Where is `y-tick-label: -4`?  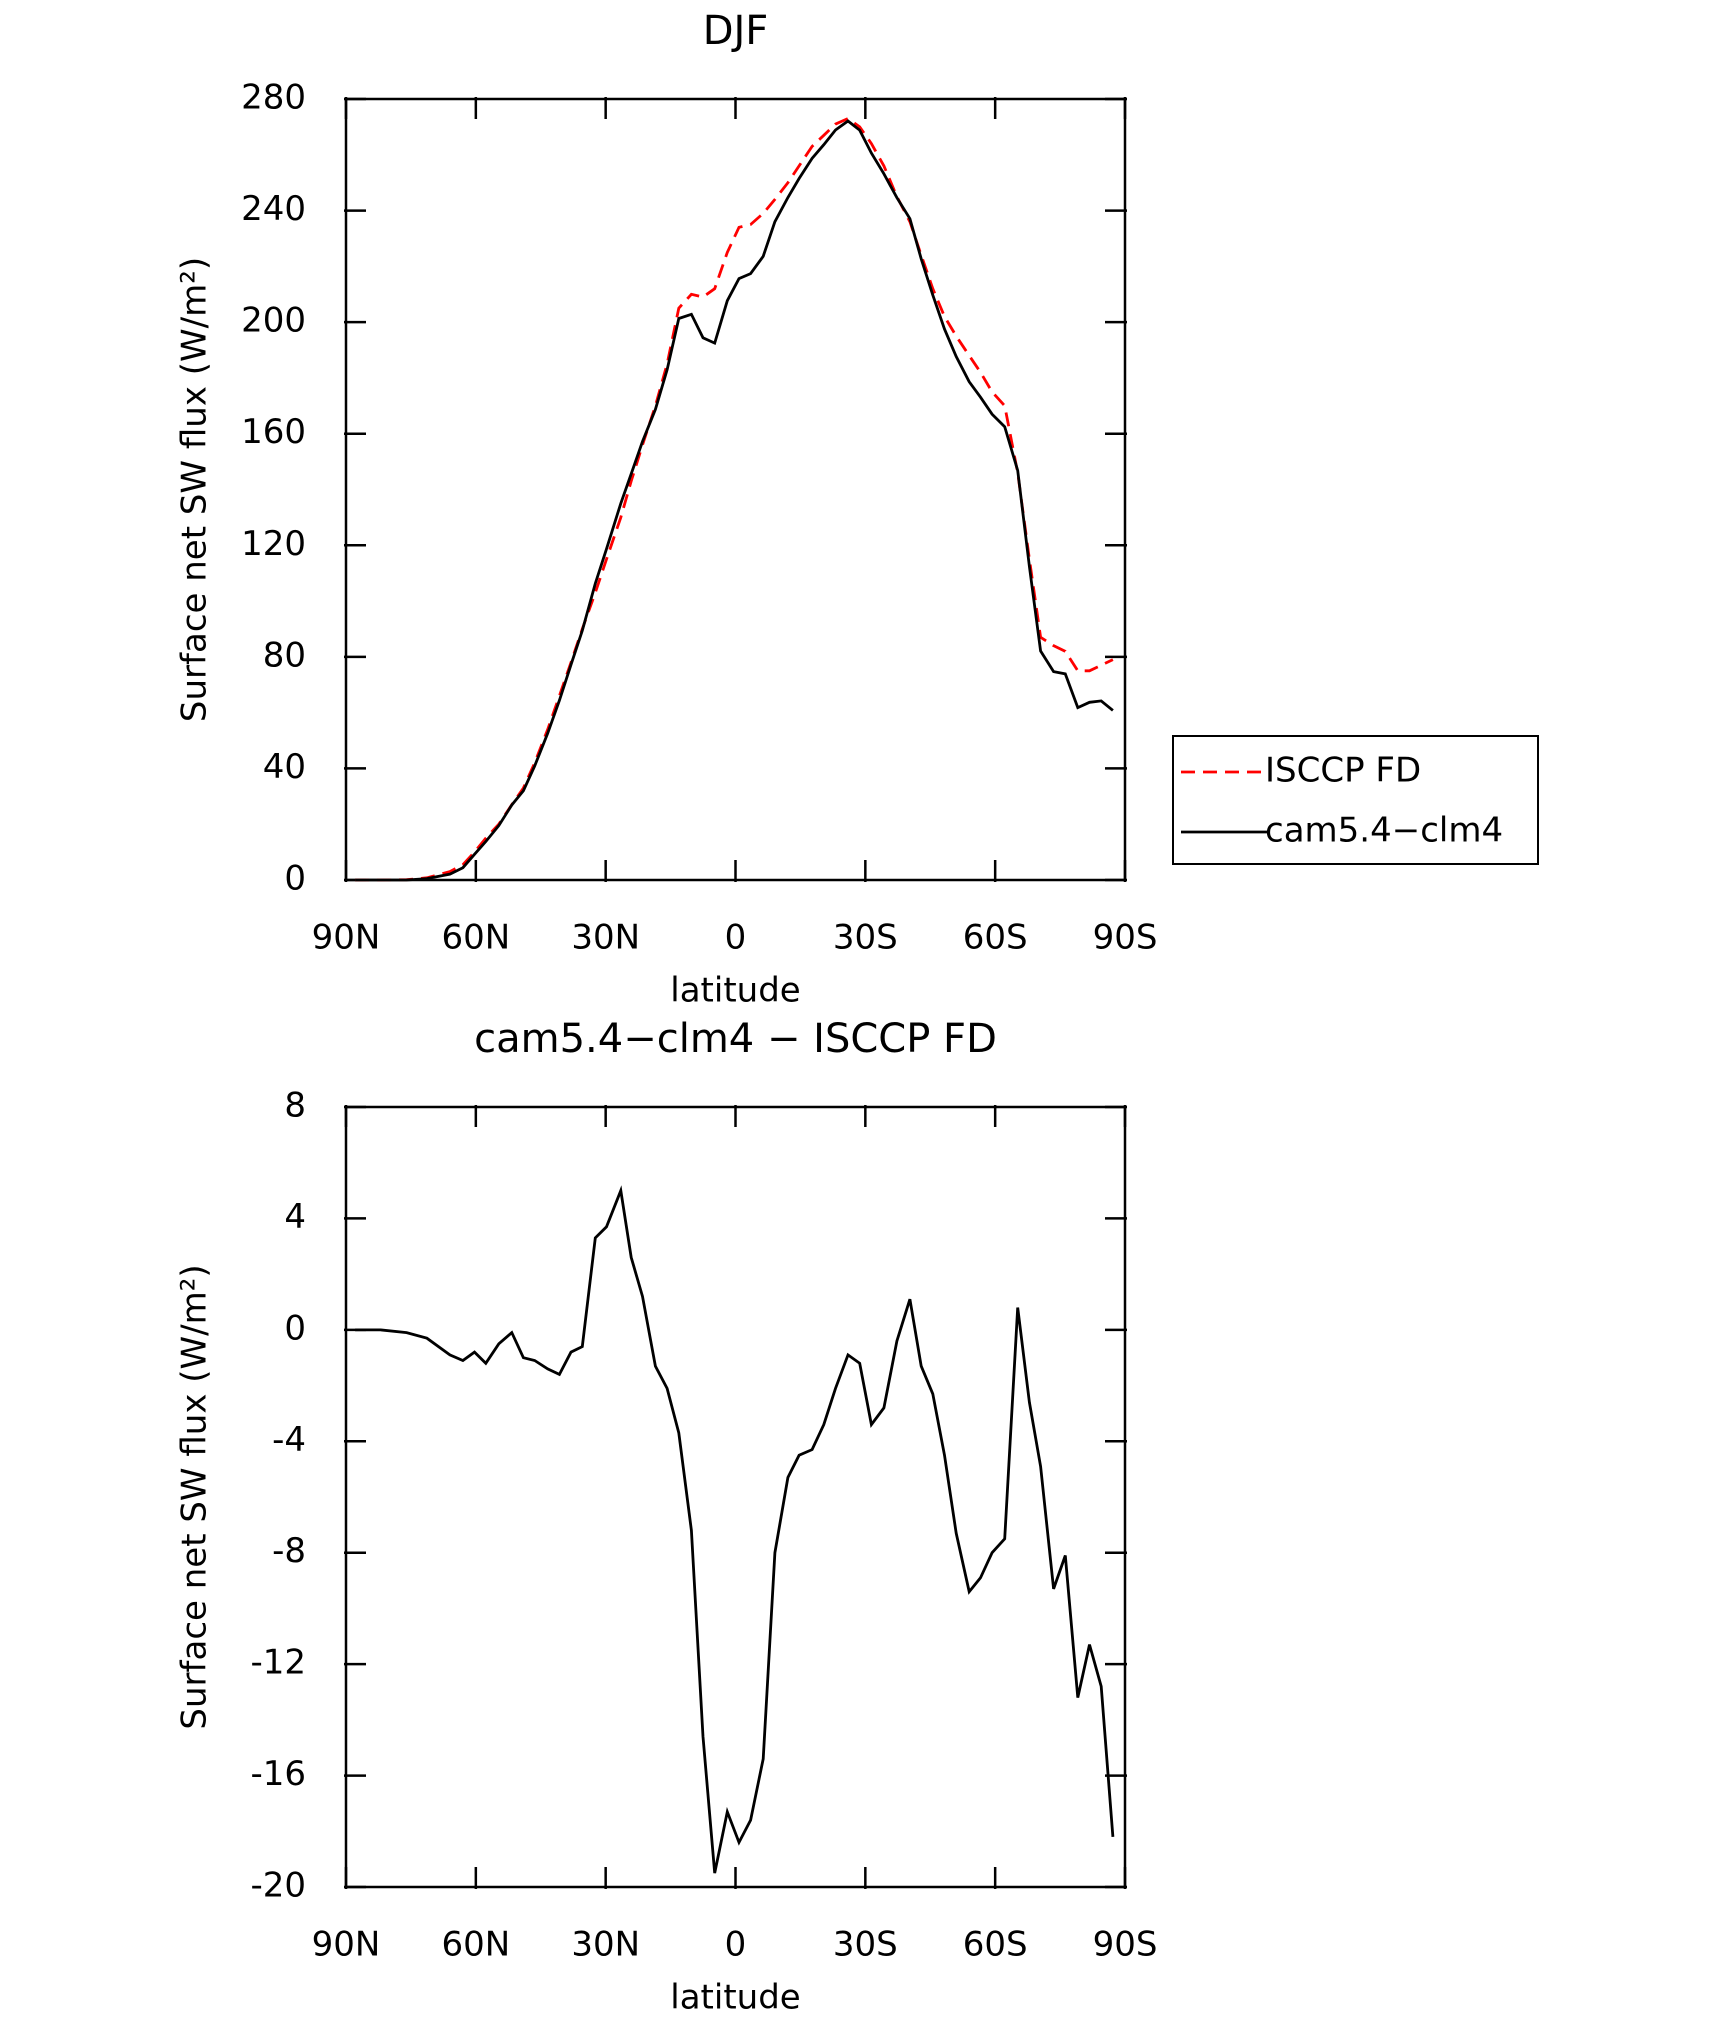 y-tick-label: -4 is located at coordinates (289, 1440).